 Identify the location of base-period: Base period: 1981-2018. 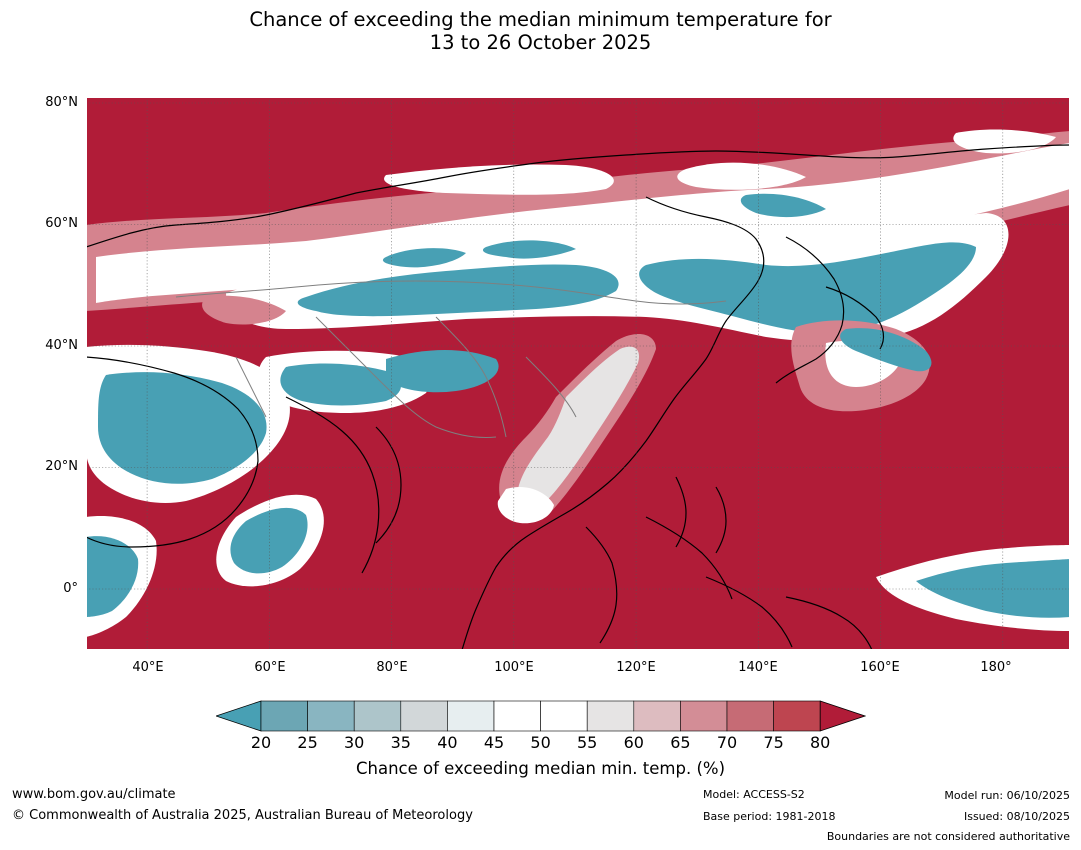
(769, 816).